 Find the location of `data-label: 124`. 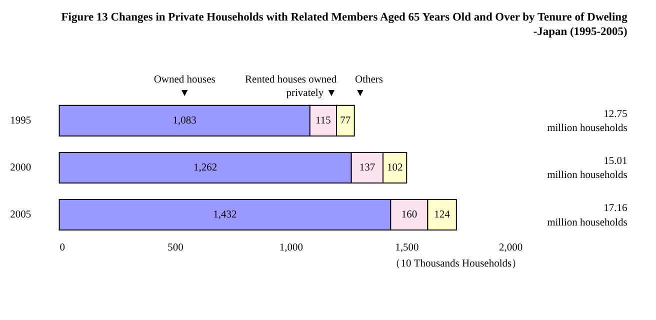

data-label: 124 is located at coordinates (442, 215).